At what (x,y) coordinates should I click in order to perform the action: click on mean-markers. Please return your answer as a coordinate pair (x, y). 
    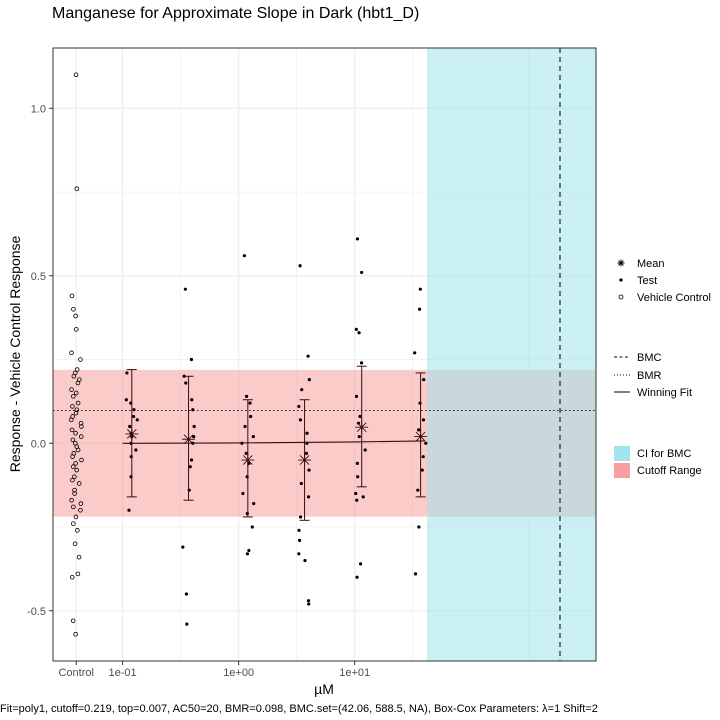
    Looking at the image, I should click on (276, 443).